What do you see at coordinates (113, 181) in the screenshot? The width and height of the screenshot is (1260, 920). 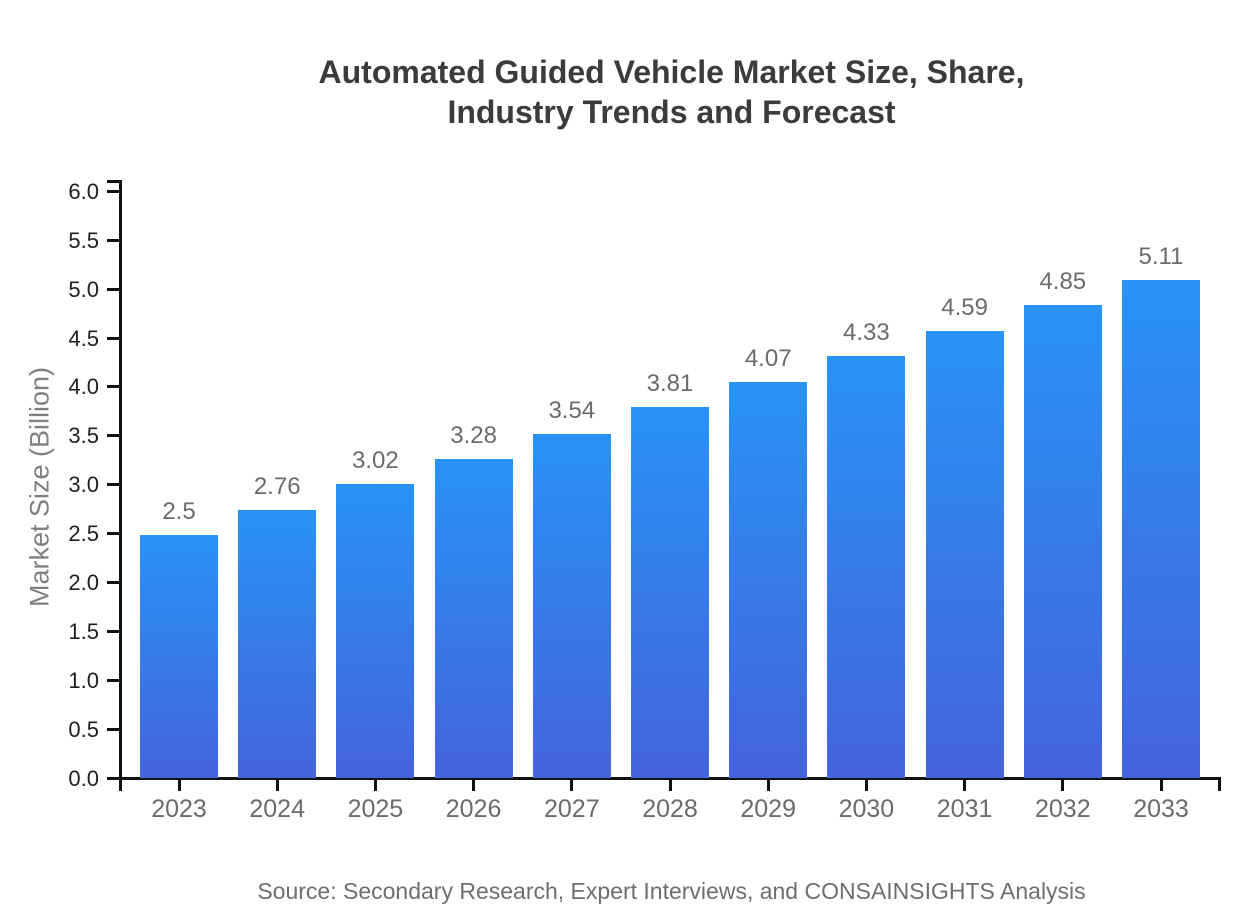 I see `y-axis-end-cap` at bounding box center [113, 181].